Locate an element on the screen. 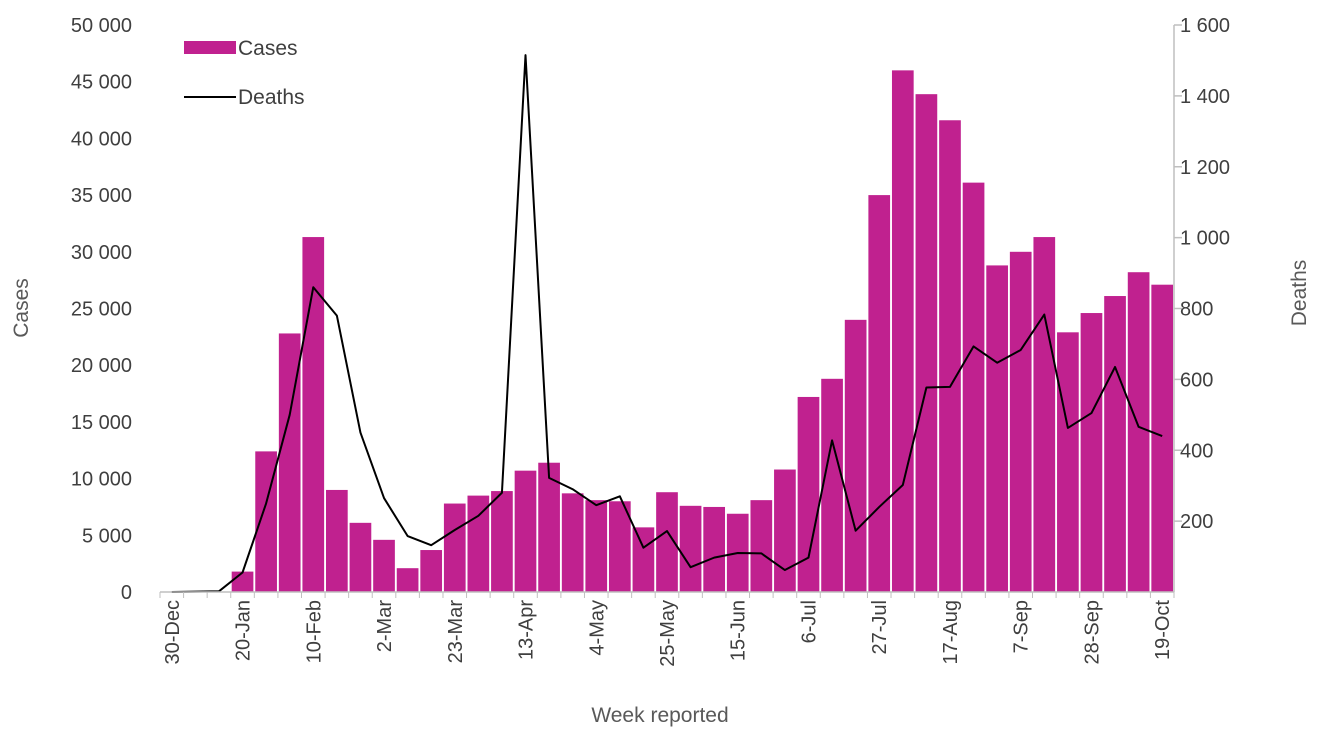 This screenshot has width=1320, height=734. x-tick-label: 15-Jun is located at coordinates (739, 630).